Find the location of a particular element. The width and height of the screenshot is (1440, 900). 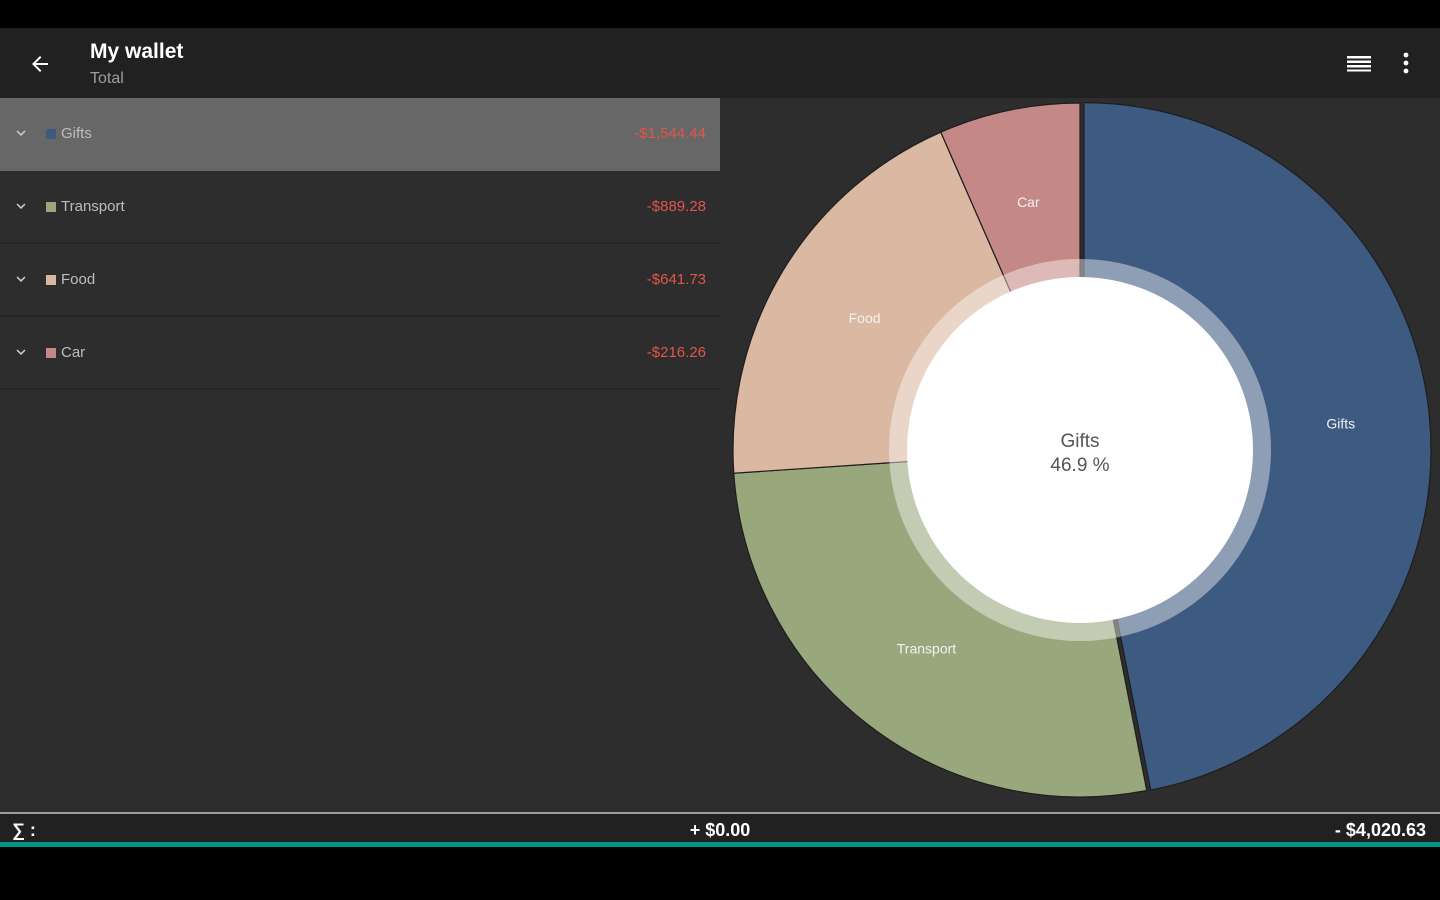

app-bar: My wallet Total is located at coordinates (720, 63).